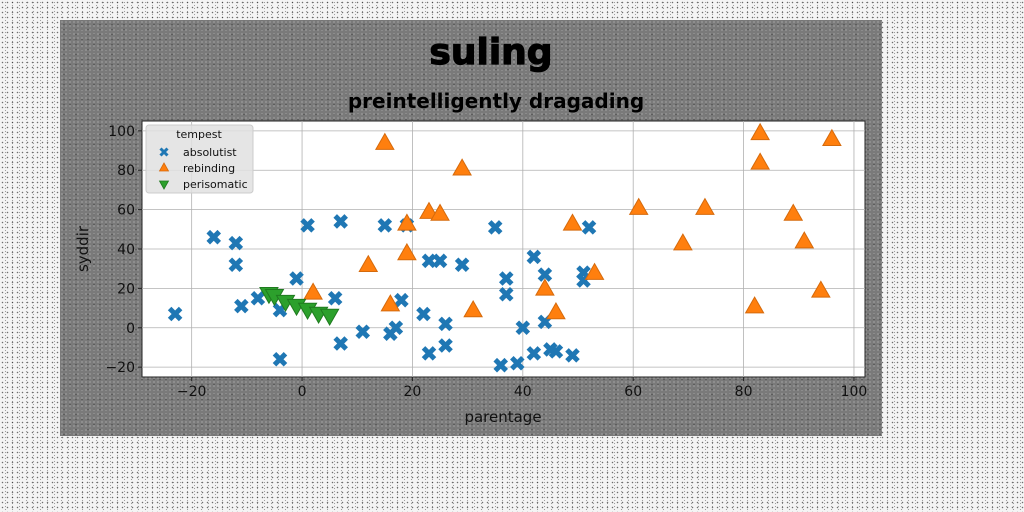 The height and width of the screenshot is (512, 1024). I want to click on legend: tempest absolutist rebinding perisomatic, so click(199, 159).